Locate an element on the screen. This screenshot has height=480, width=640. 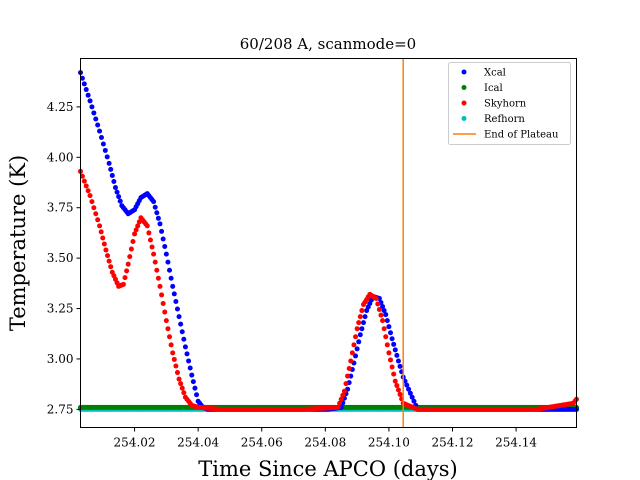
x-tick-label: 254.10 is located at coordinates (389, 443).